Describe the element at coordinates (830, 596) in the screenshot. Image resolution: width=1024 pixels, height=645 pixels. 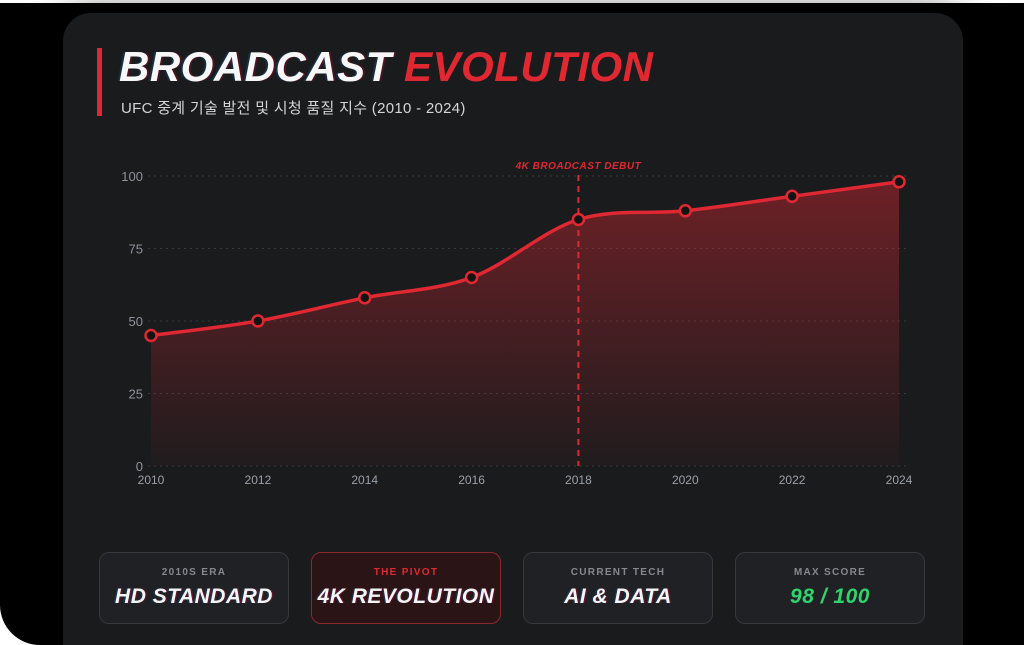
I see `stat-value: 98 / 100` at that location.